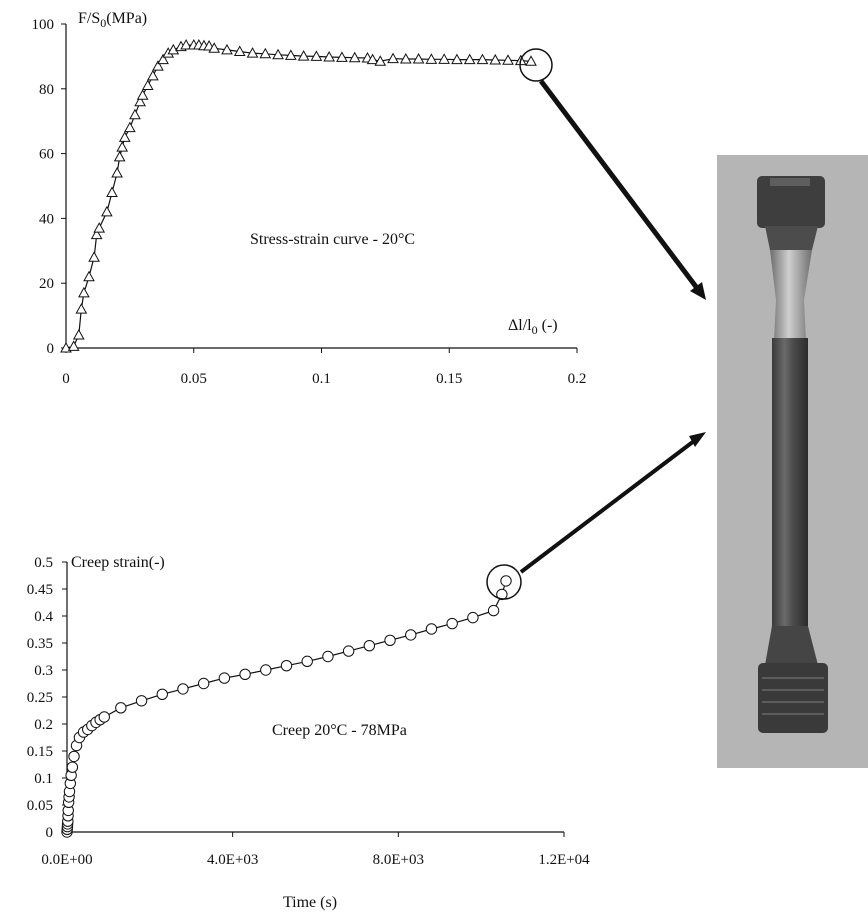 The image size is (868, 915). What do you see at coordinates (232, 860) in the screenshot?
I see `x-tick-label: 4.0E+03` at bounding box center [232, 860].